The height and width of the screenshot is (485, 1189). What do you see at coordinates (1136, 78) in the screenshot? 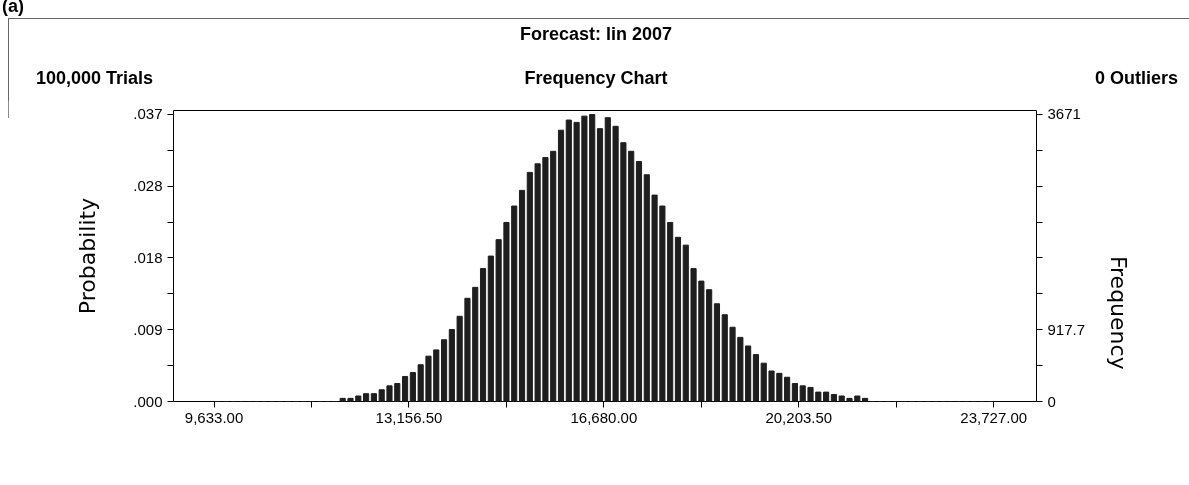
I see `text: 0 Outliers` at bounding box center [1136, 78].